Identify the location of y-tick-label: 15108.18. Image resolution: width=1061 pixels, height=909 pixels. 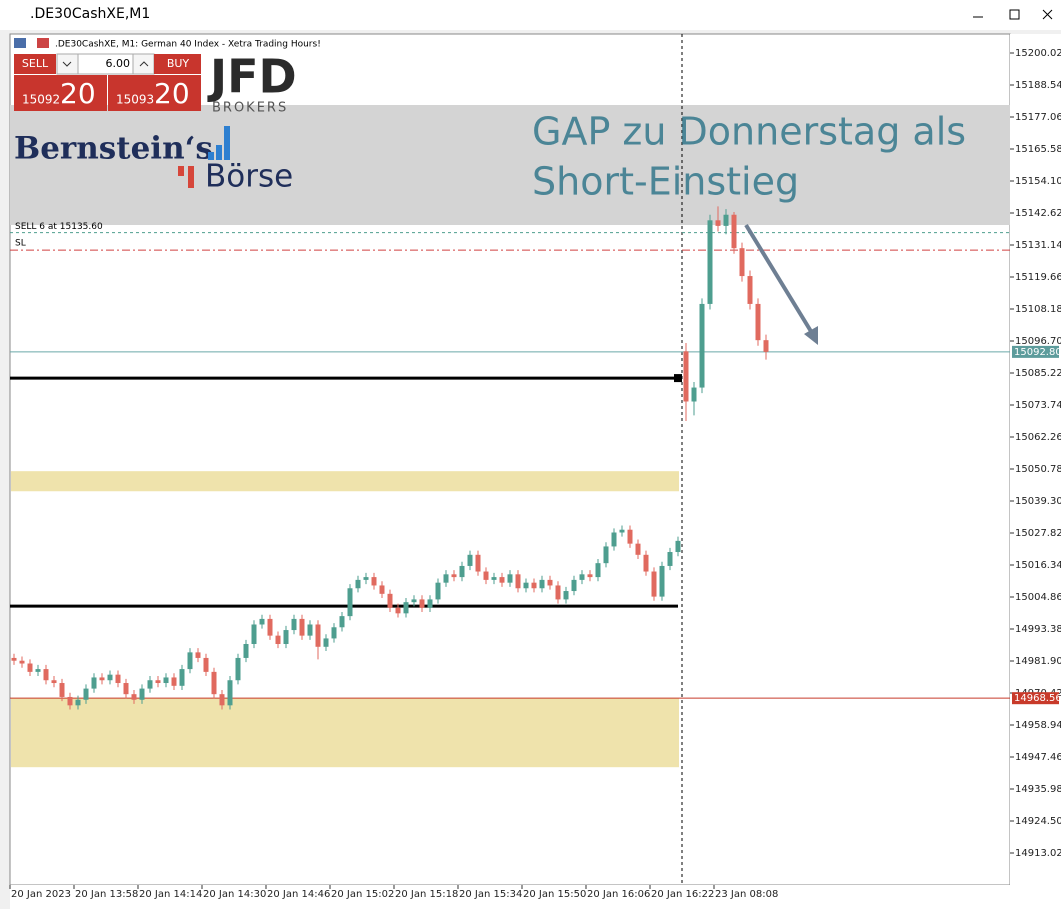
(1038, 309).